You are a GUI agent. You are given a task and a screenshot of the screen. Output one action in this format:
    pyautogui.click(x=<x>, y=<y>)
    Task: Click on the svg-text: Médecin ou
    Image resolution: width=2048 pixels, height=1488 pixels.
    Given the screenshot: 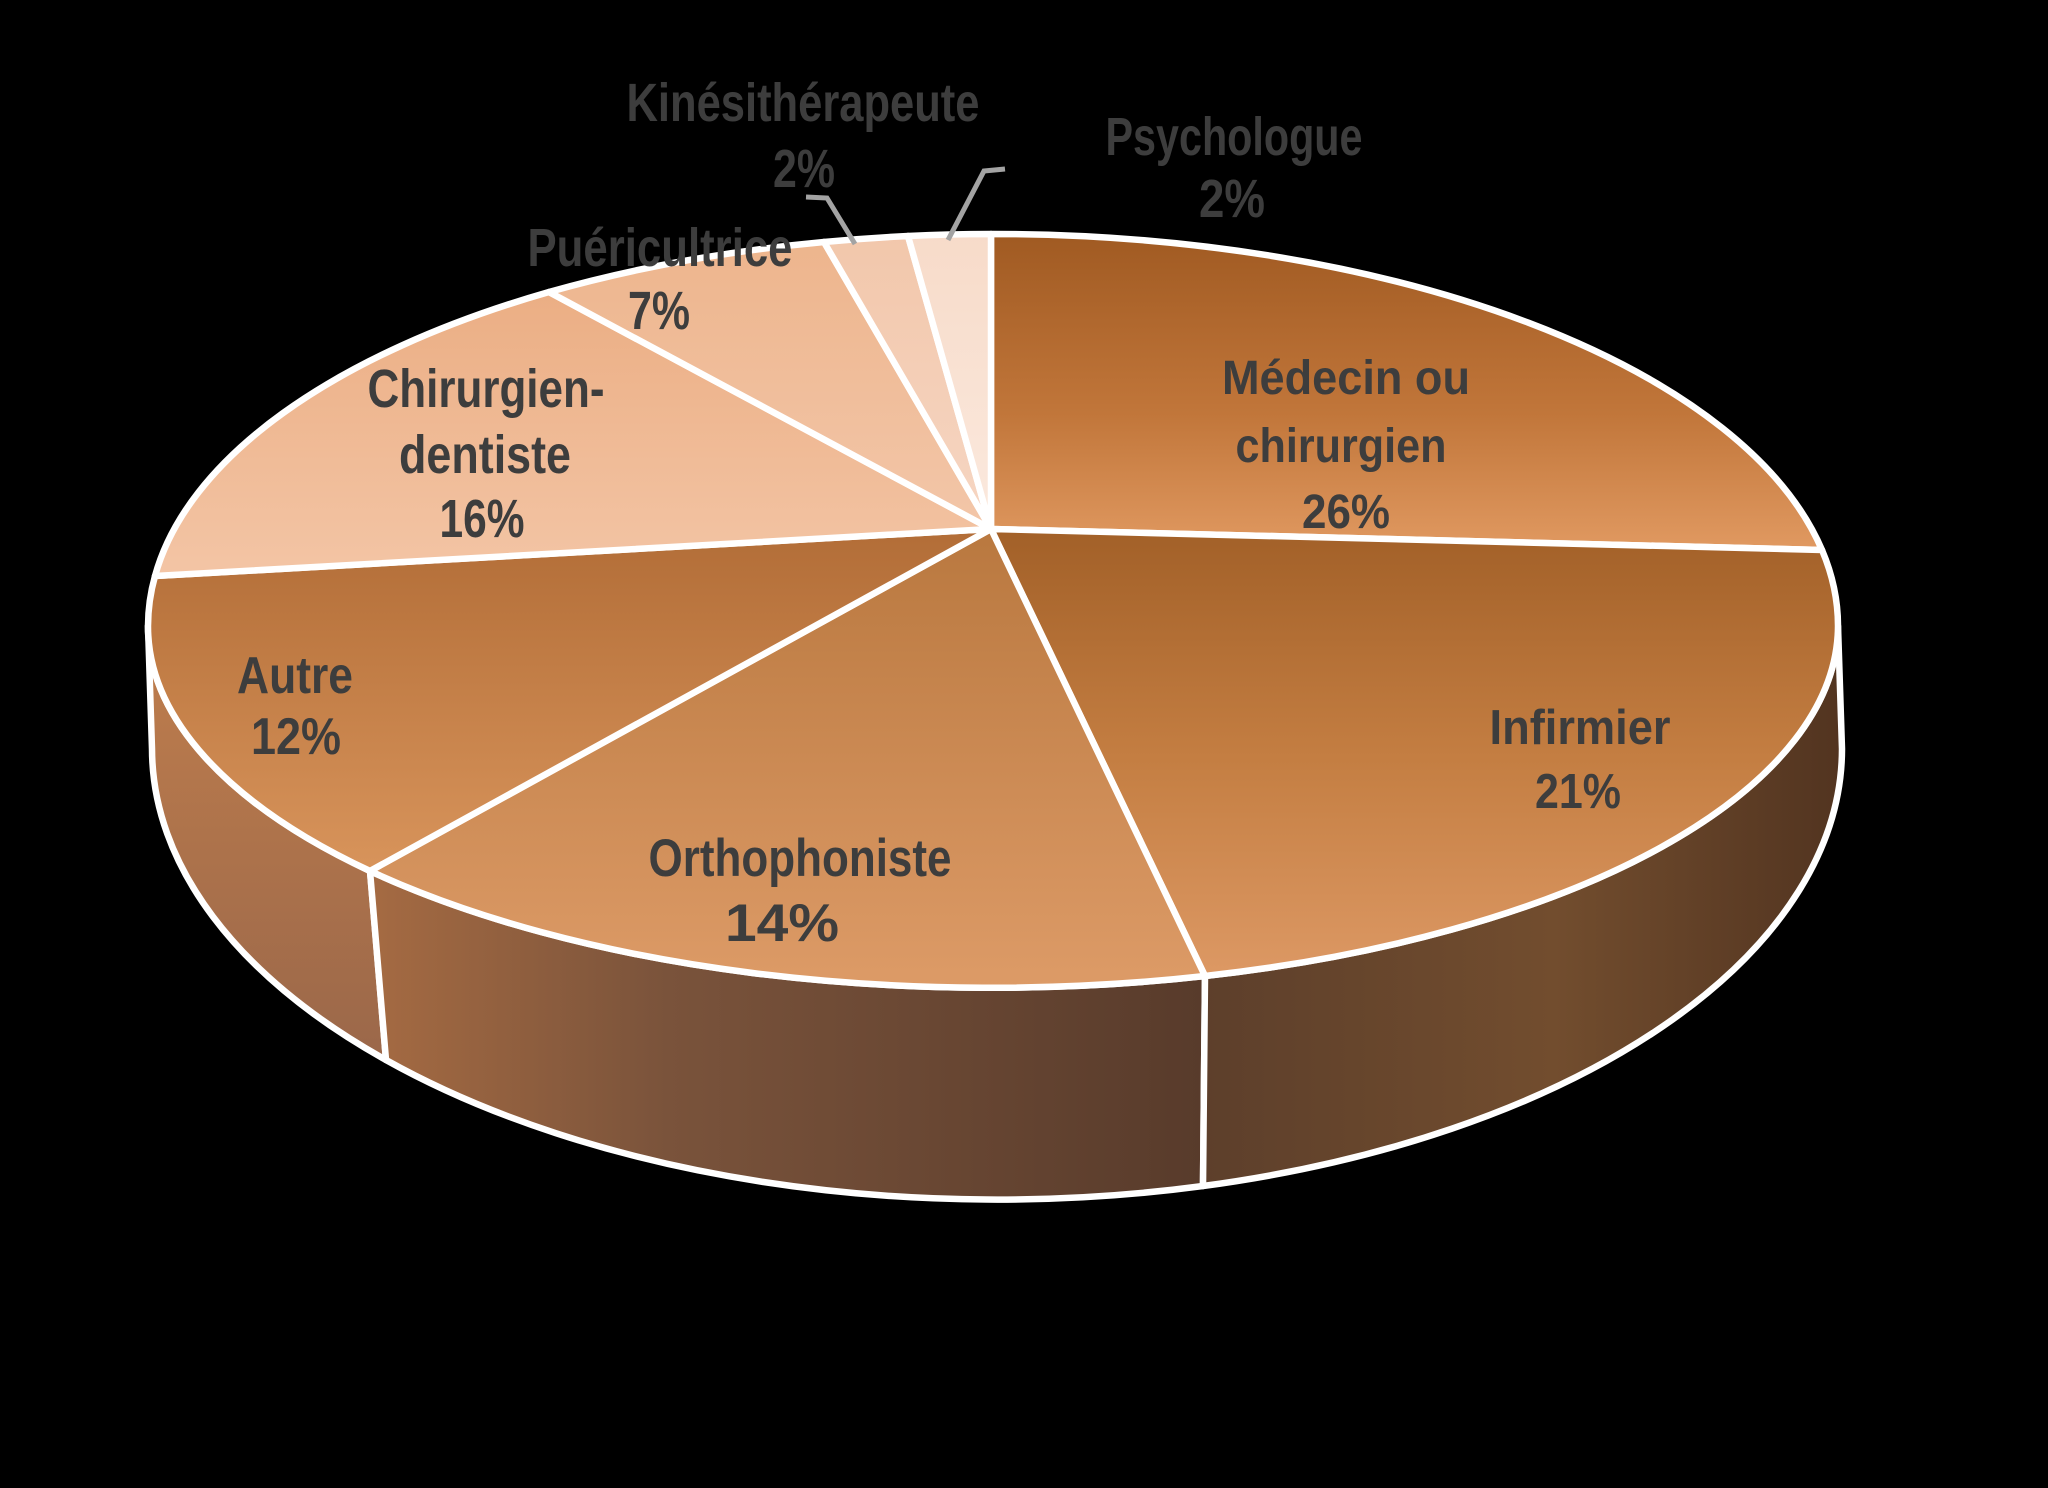 What is the action you would take?
    pyautogui.click(x=1346, y=378)
    